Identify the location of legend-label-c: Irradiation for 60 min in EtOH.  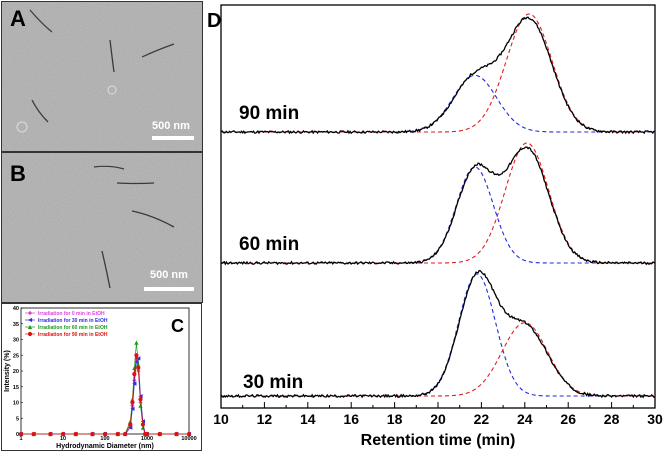
(73, 328).